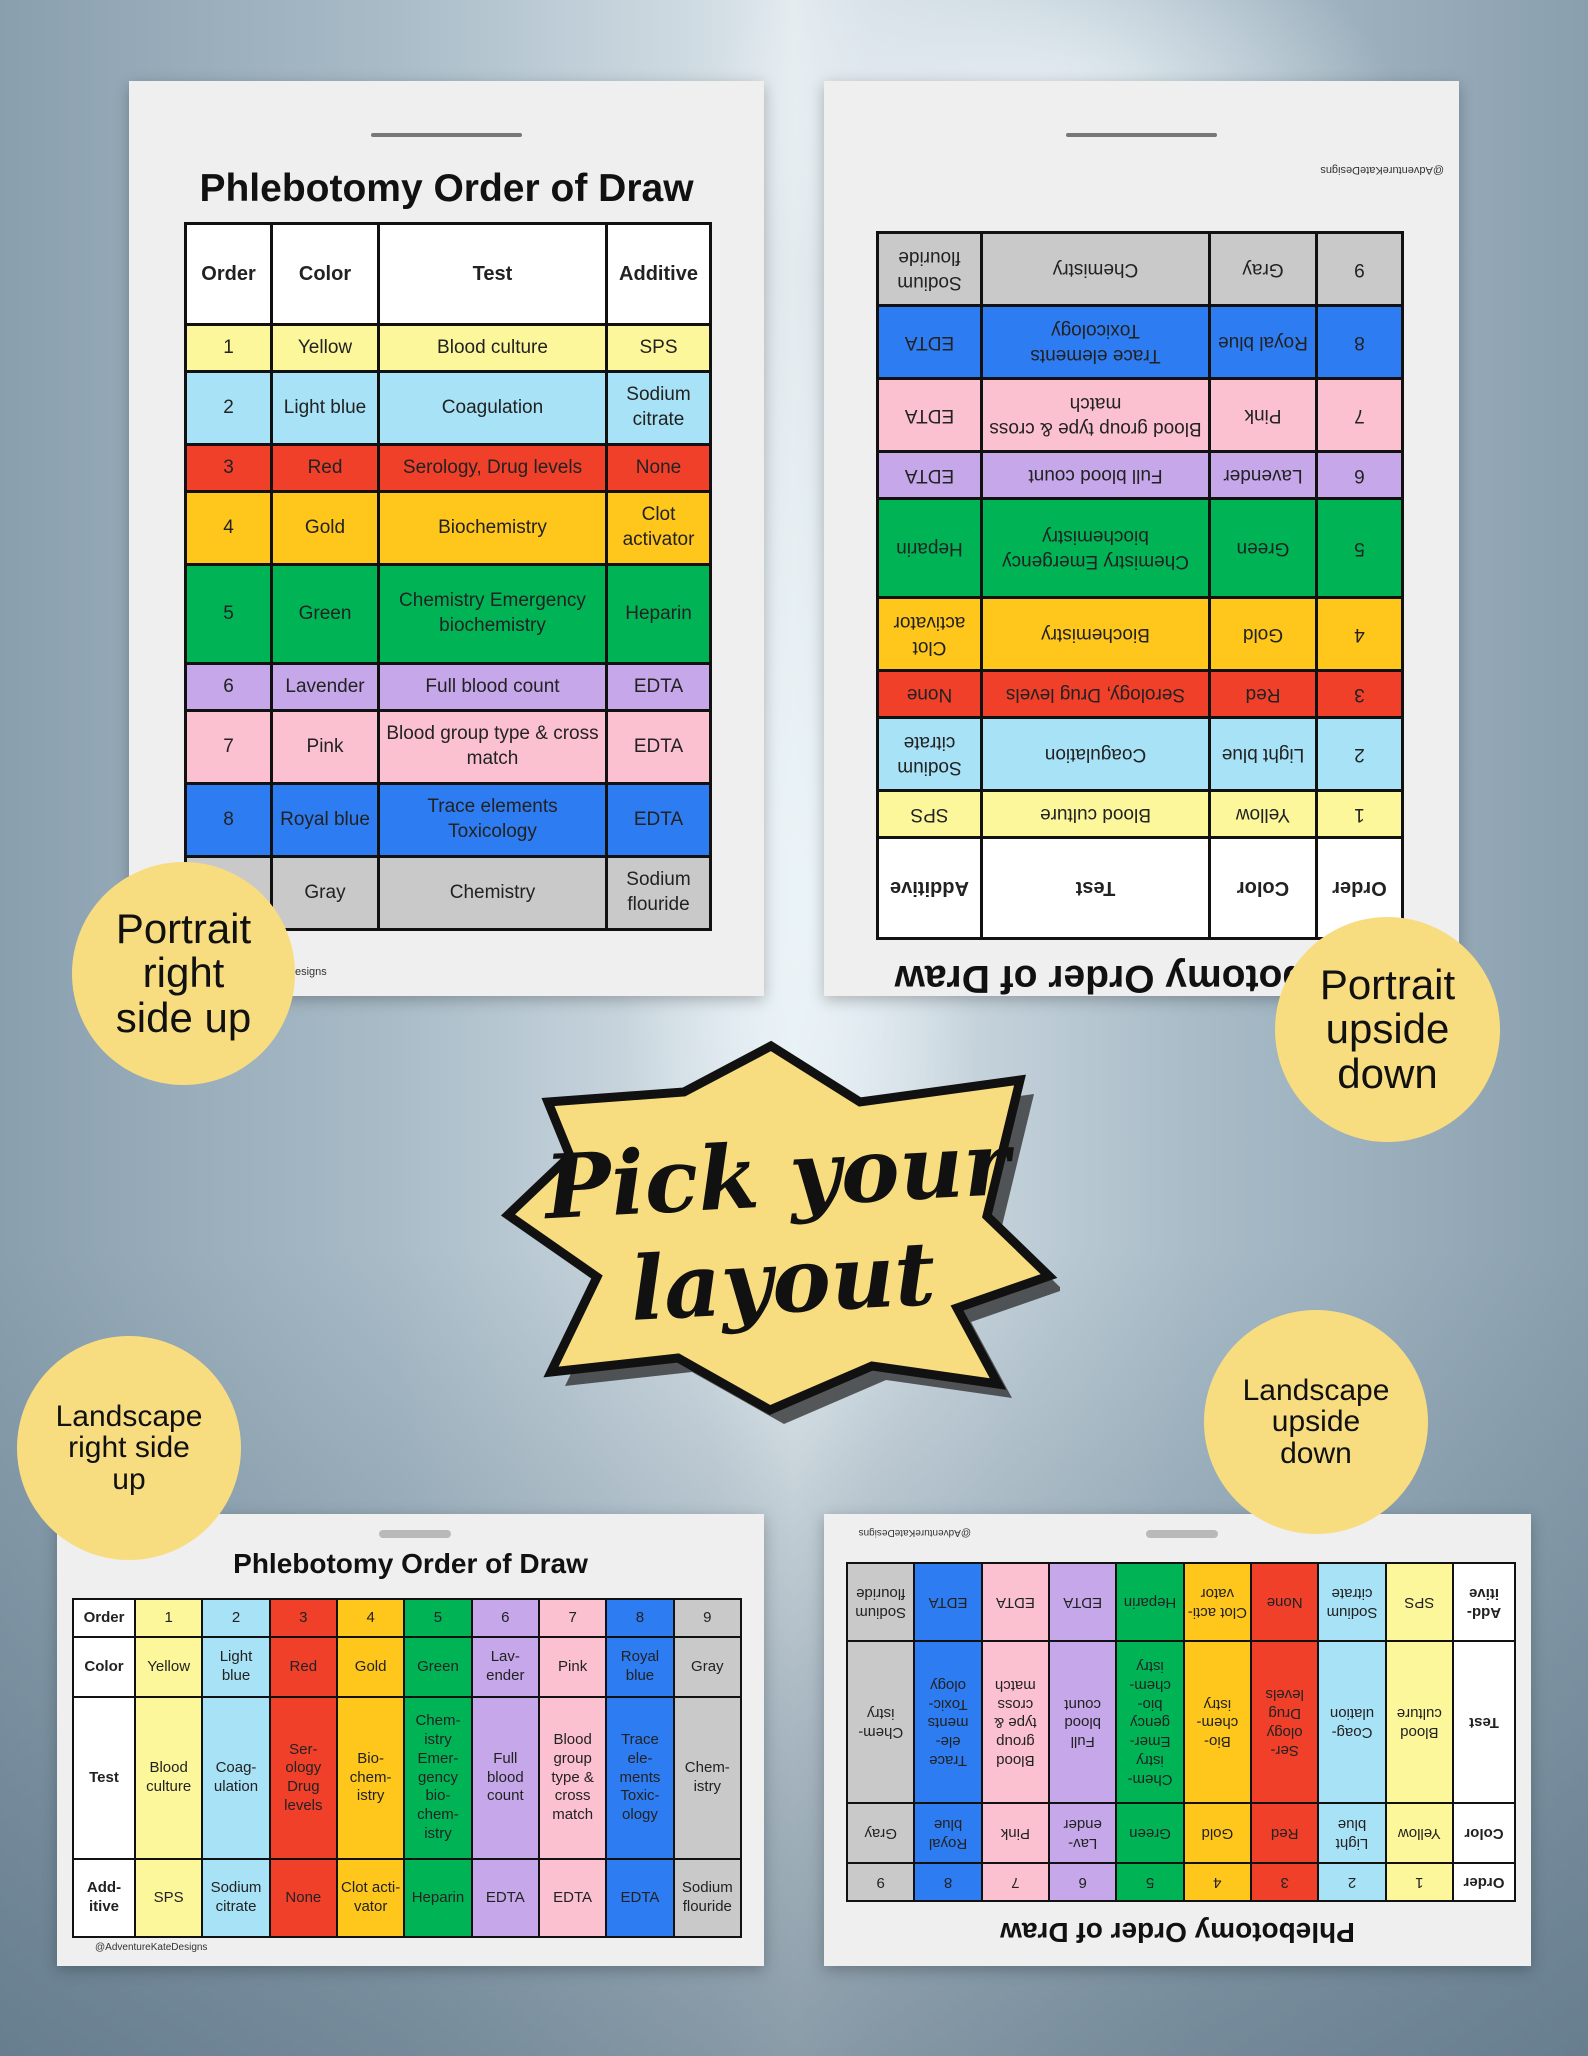  I want to click on label-landscape-right-side-up: Landscape right side up, so click(129, 1448).